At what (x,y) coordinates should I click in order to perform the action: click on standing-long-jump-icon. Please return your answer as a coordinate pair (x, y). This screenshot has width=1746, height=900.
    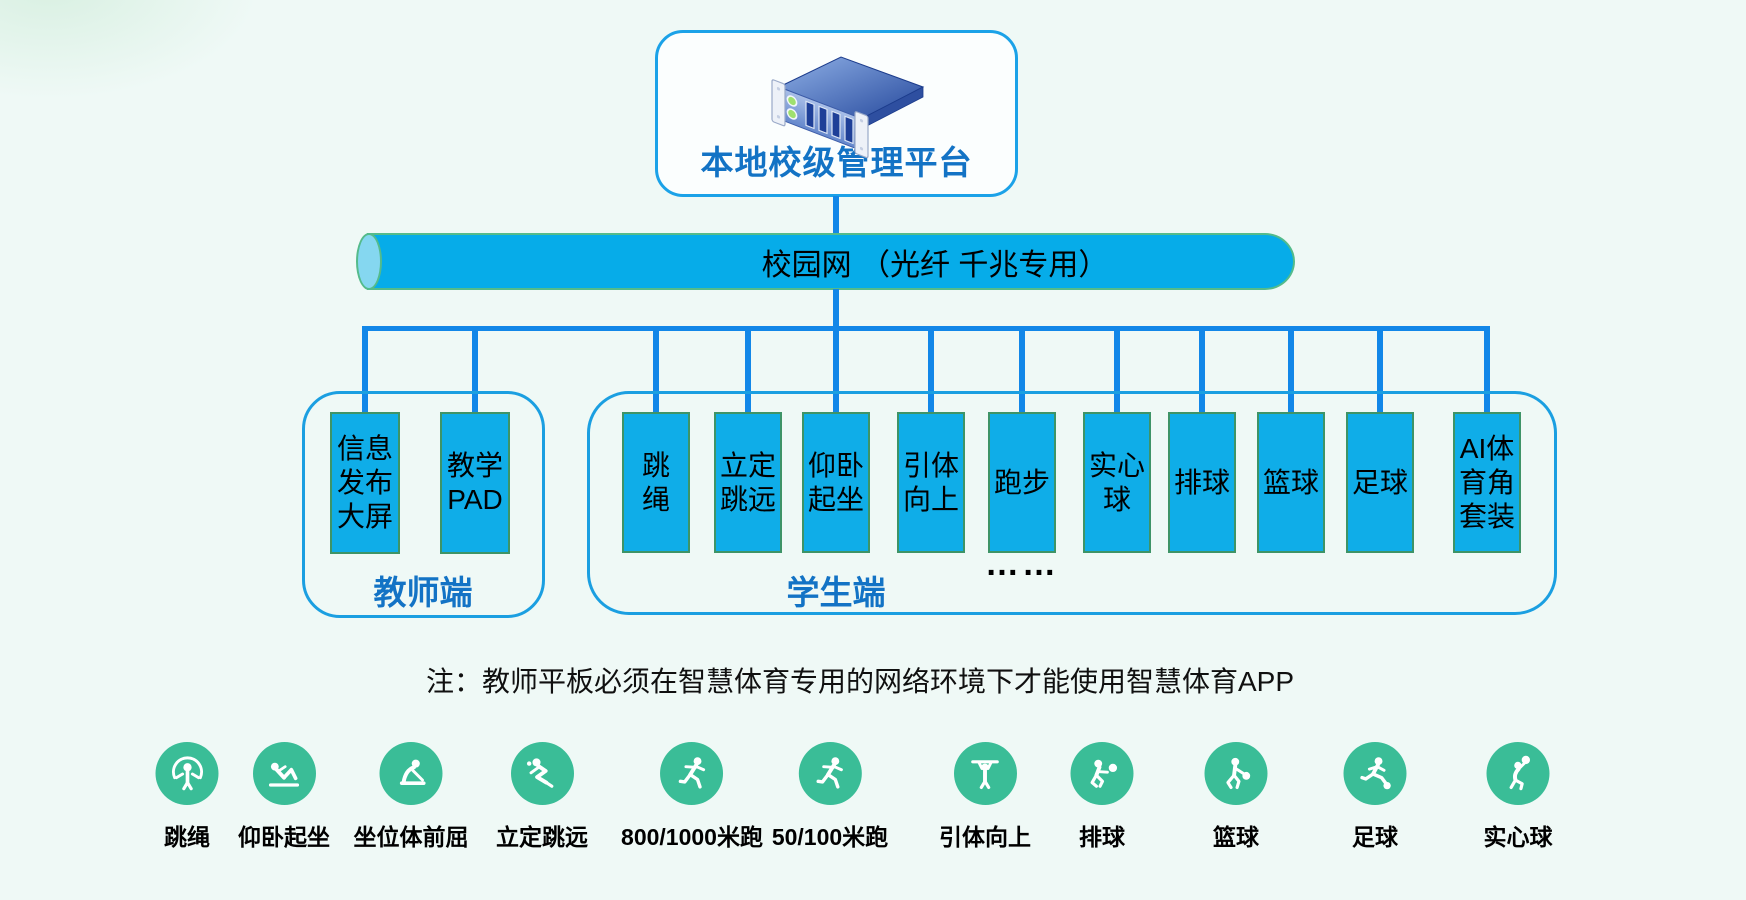
    Looking at the image, I should click on (542, 773).